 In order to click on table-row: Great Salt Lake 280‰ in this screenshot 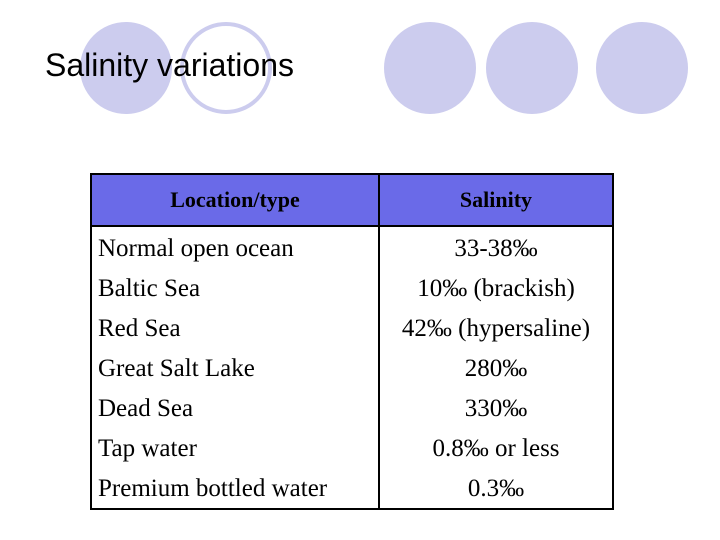, I will do `click(352, 368)`.